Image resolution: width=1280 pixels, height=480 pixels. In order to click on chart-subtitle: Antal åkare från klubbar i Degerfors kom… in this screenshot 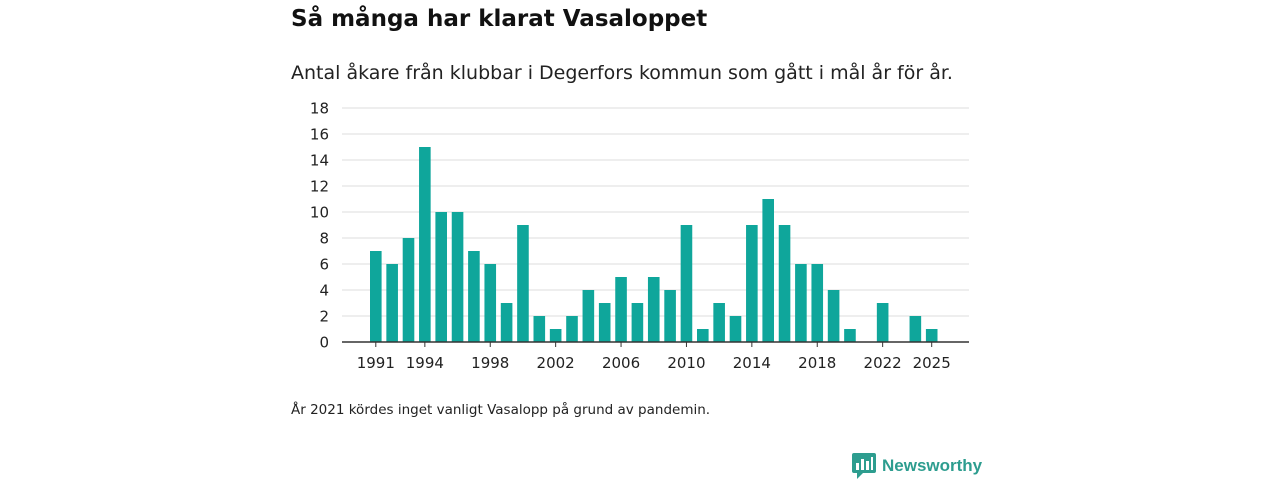, I will do `click(622, 73)`.